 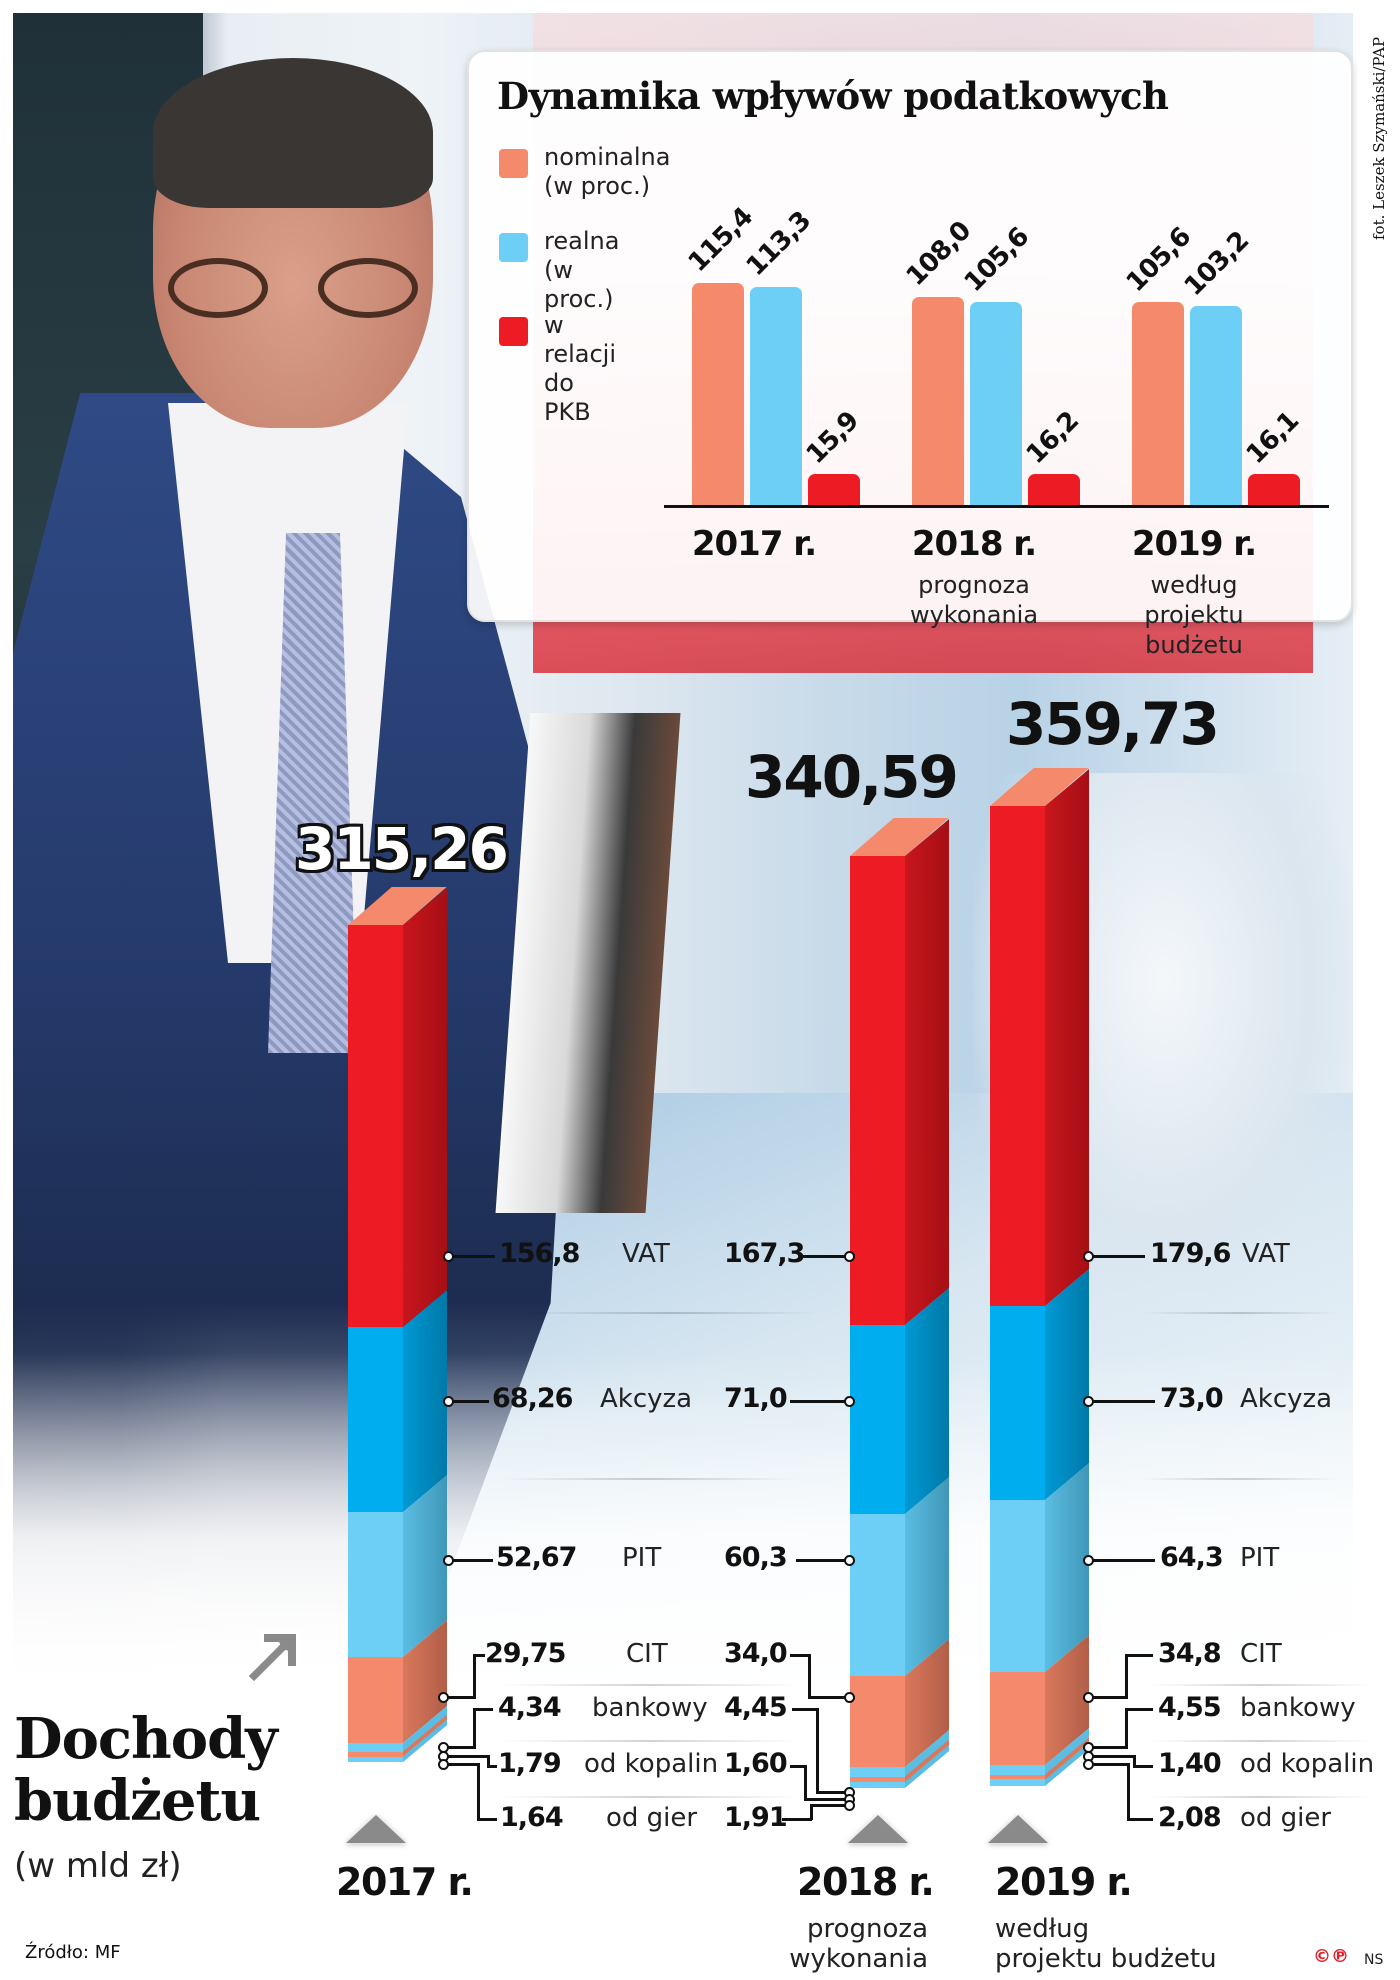 What do you see at coordinates (642, 1558) in the screenshot?
I see `category-pit: PIT` at bounding box center [642, 1558].